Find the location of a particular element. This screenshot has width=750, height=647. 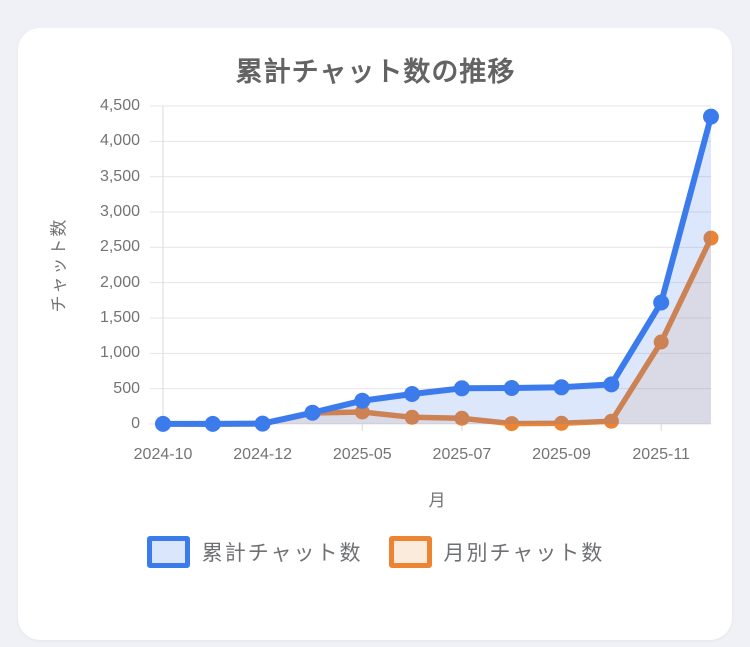

y-tick-label: 3,500 is located at coordinates (119, 176).